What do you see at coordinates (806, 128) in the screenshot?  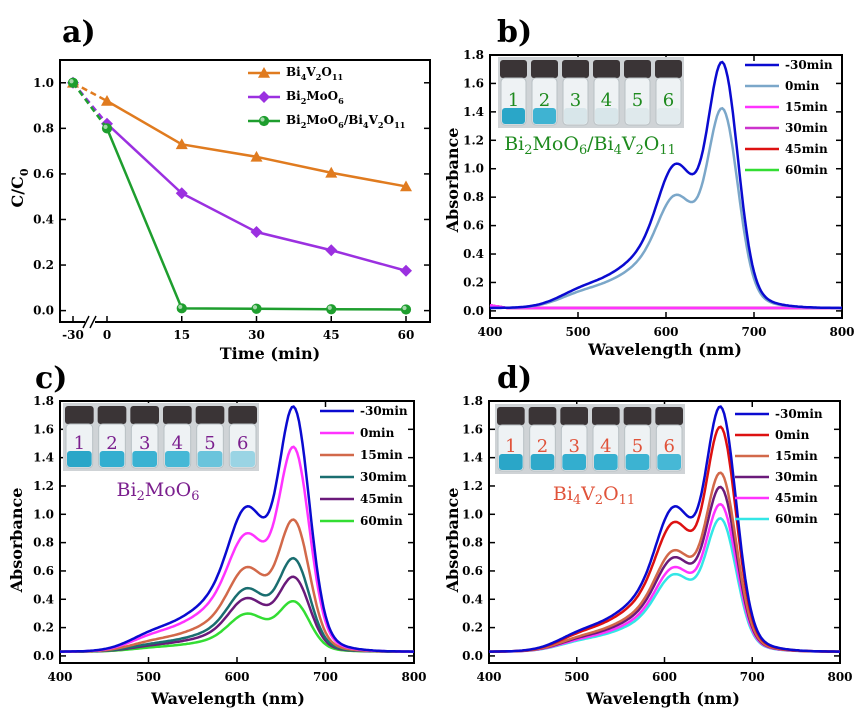 I see `panel-b-legend-label: 30min` at bounding box center [806, 128].